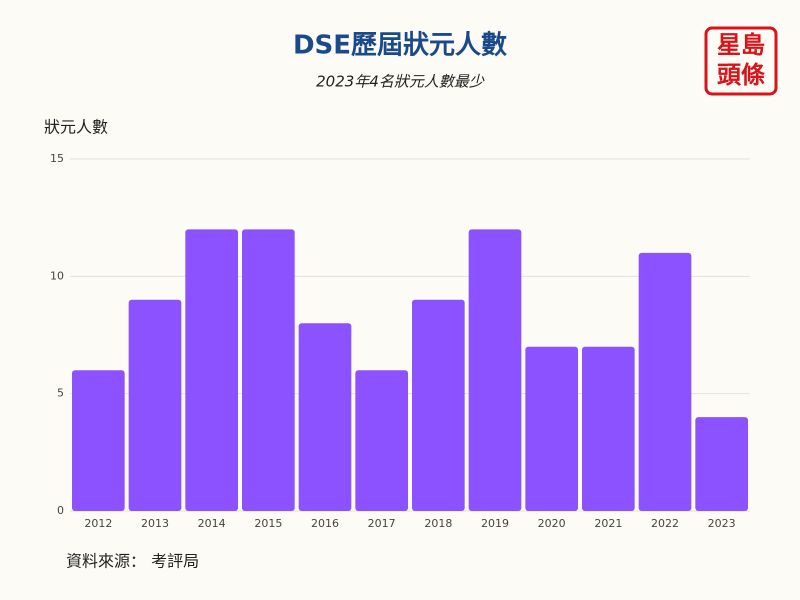 This screenshot has width=800, height=600. I want to click on x-tick-label: 2014, so click(212, 523).